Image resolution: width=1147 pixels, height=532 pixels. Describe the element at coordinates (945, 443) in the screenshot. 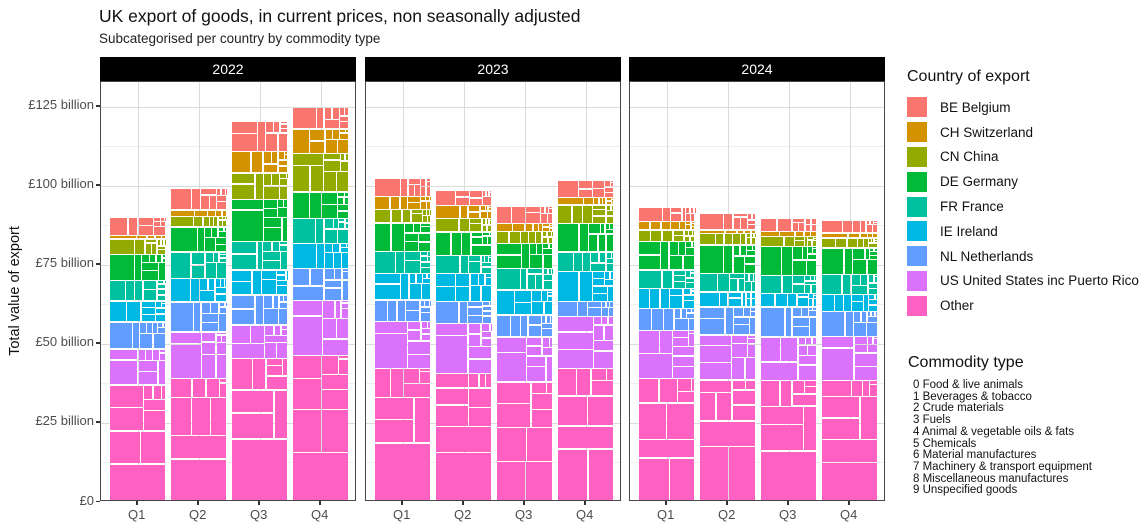

I see `commodity-item: 5 Chemicals` at that location.